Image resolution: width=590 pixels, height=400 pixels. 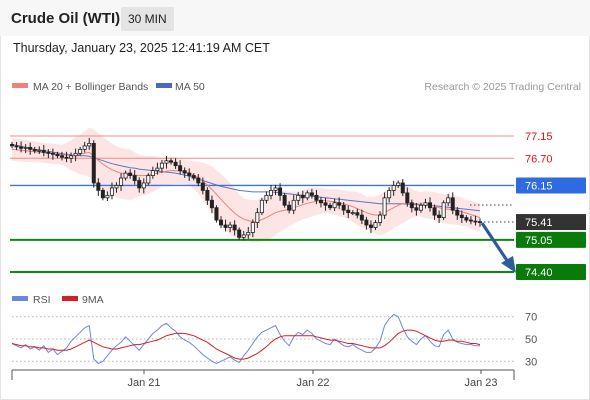 What do you see at coordinates (20, 298) in the screenshot?
I see `rsi-legend-swatch` at bounding box center [20, 298].